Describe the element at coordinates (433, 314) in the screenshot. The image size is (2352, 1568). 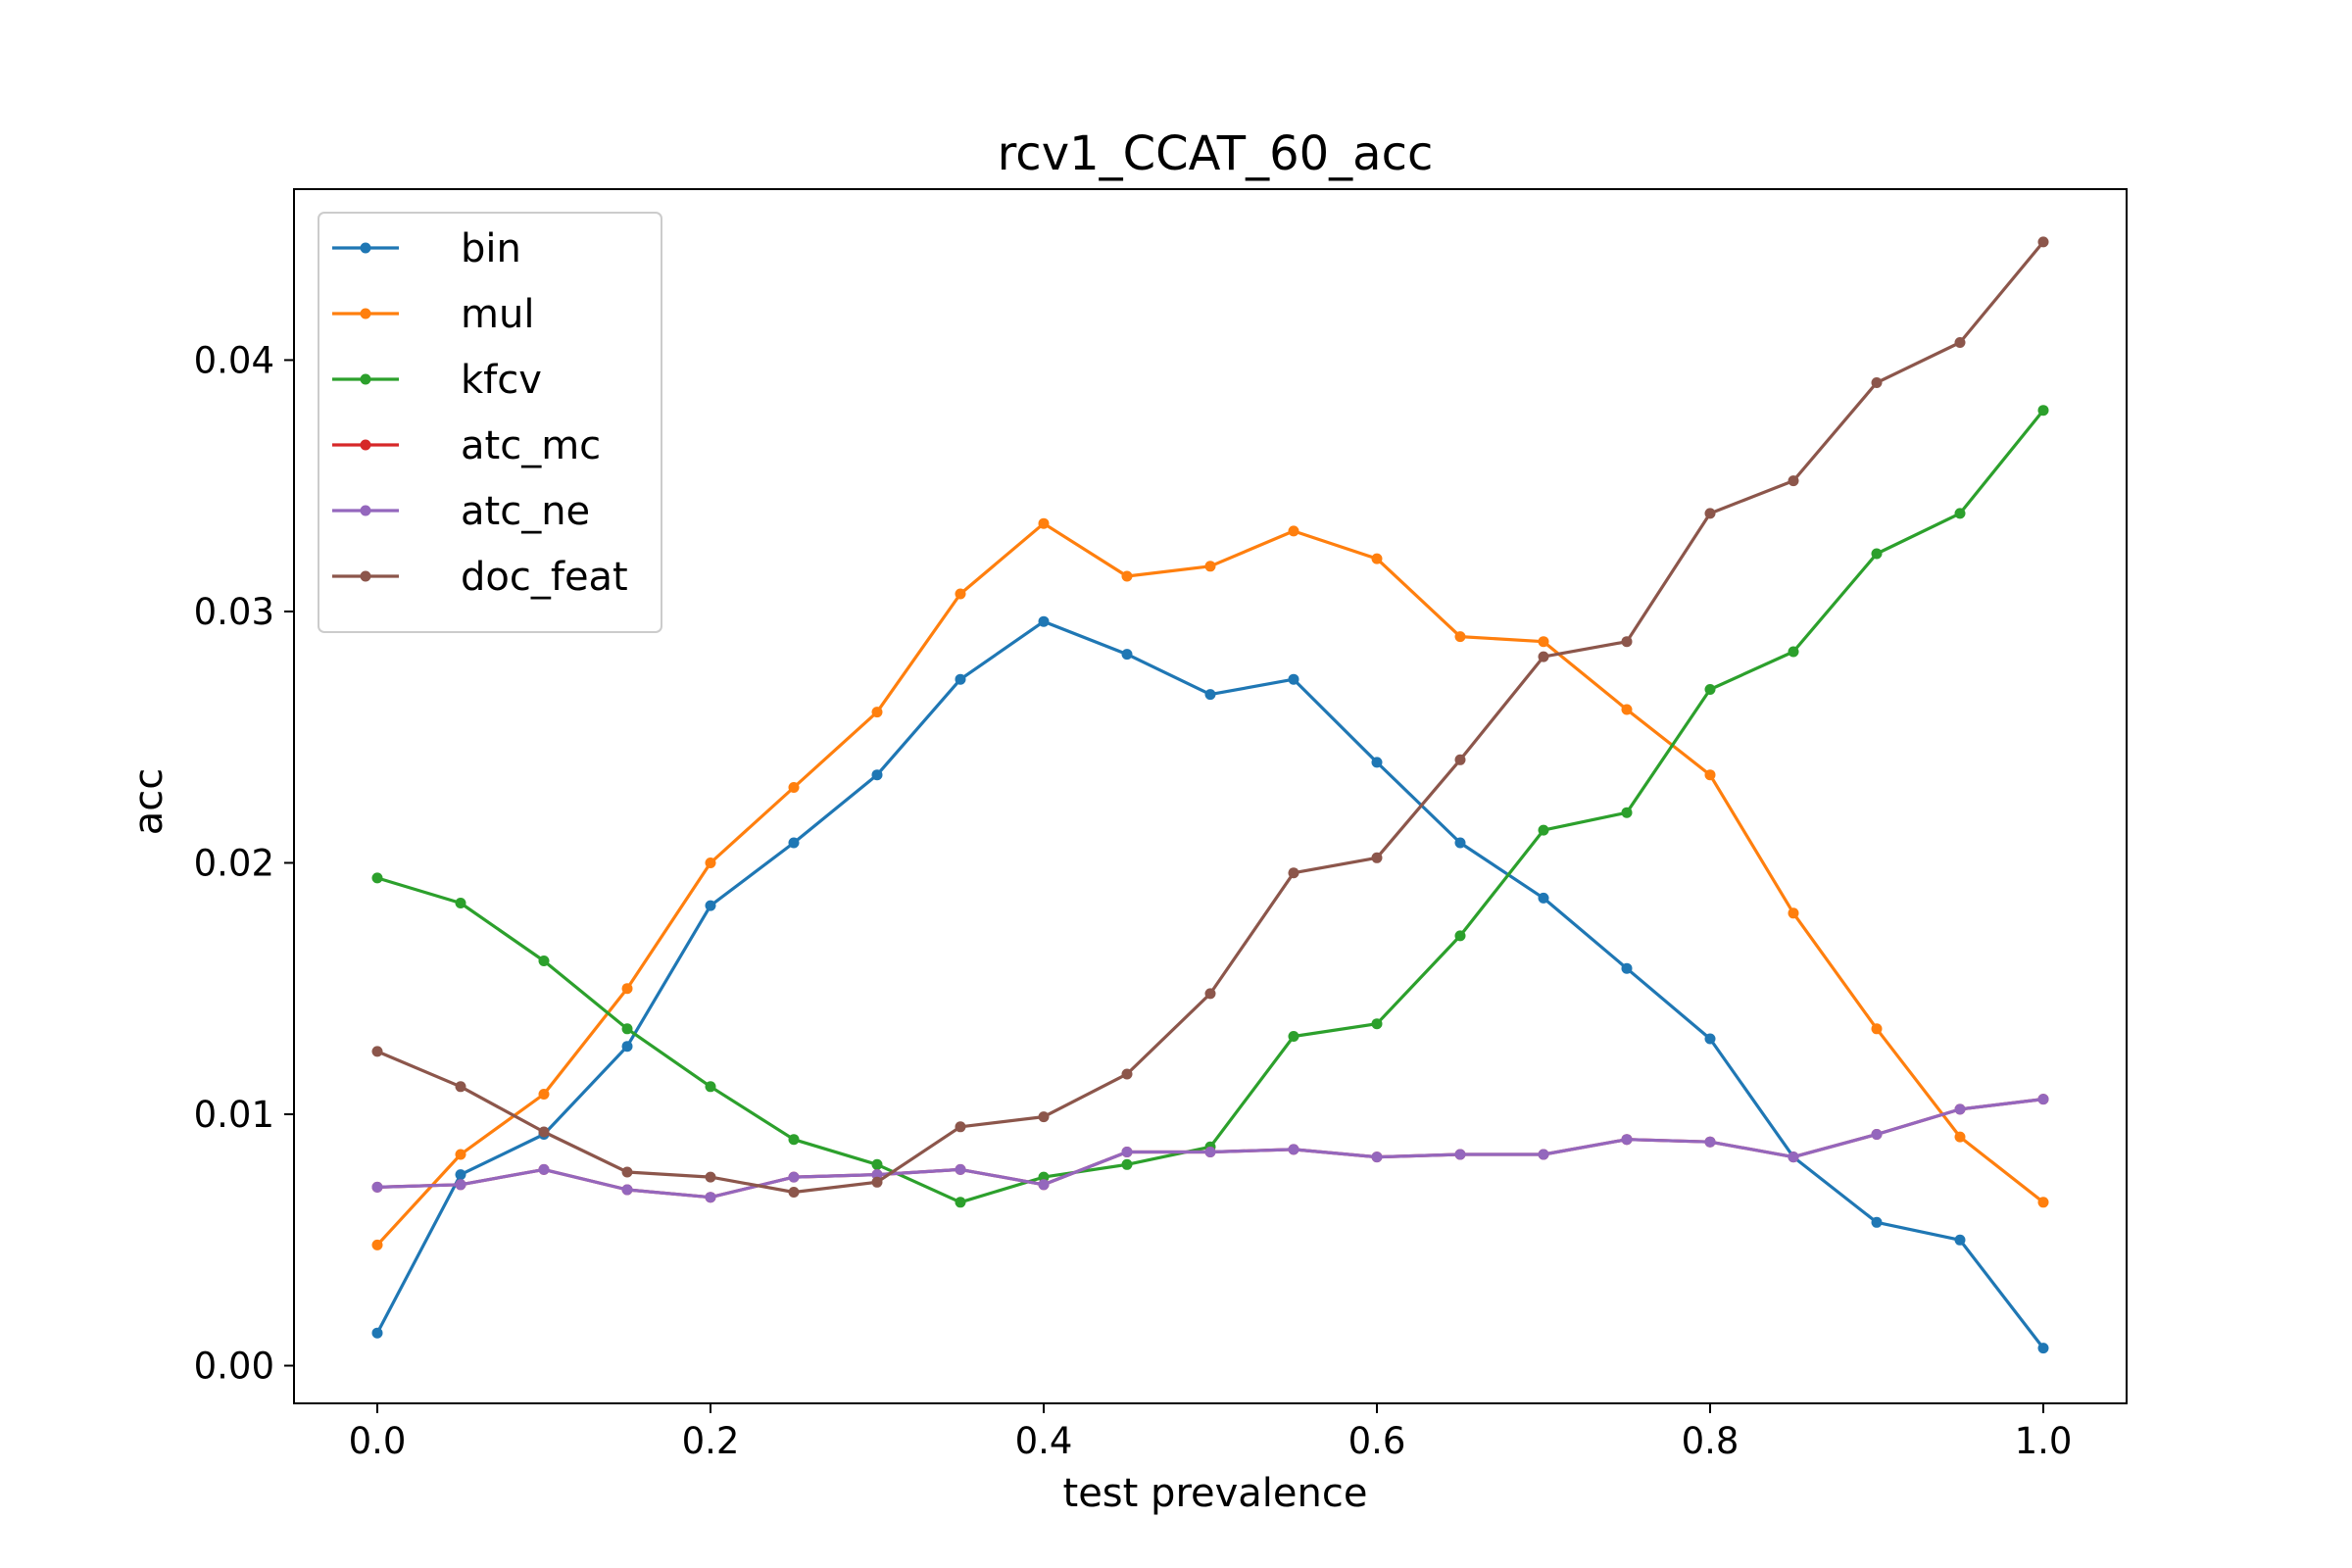
I see `legend-item-mul: mul` at that location.